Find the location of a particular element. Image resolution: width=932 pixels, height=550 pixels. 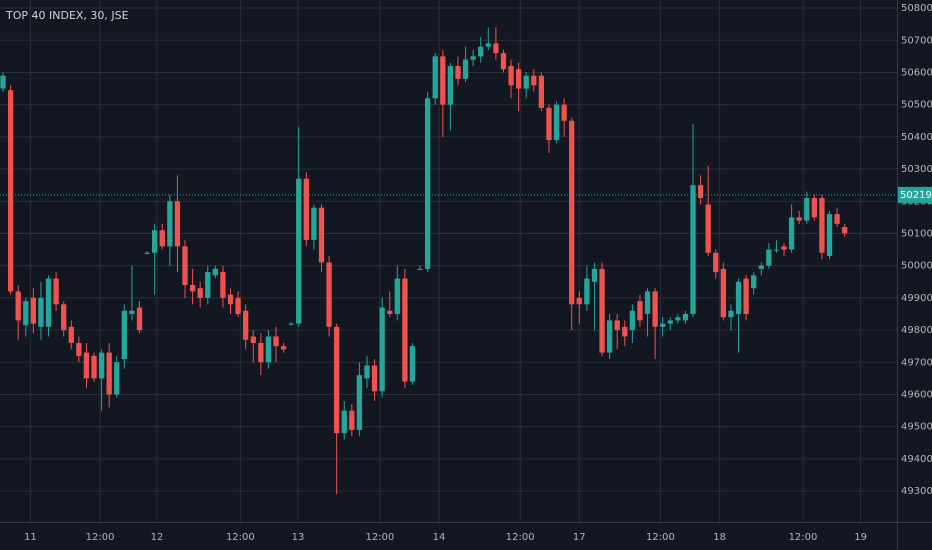

last-price-label: 50219.77 is located at coordinates (916, 195).